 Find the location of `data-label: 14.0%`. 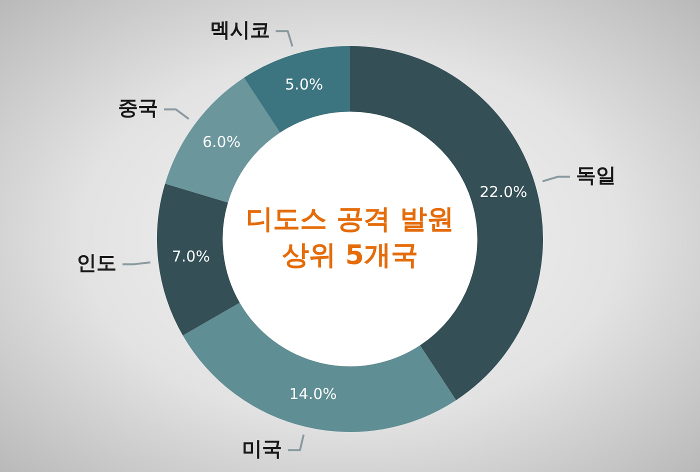

data-label: 14.0% is located at coordinates (313, 393).